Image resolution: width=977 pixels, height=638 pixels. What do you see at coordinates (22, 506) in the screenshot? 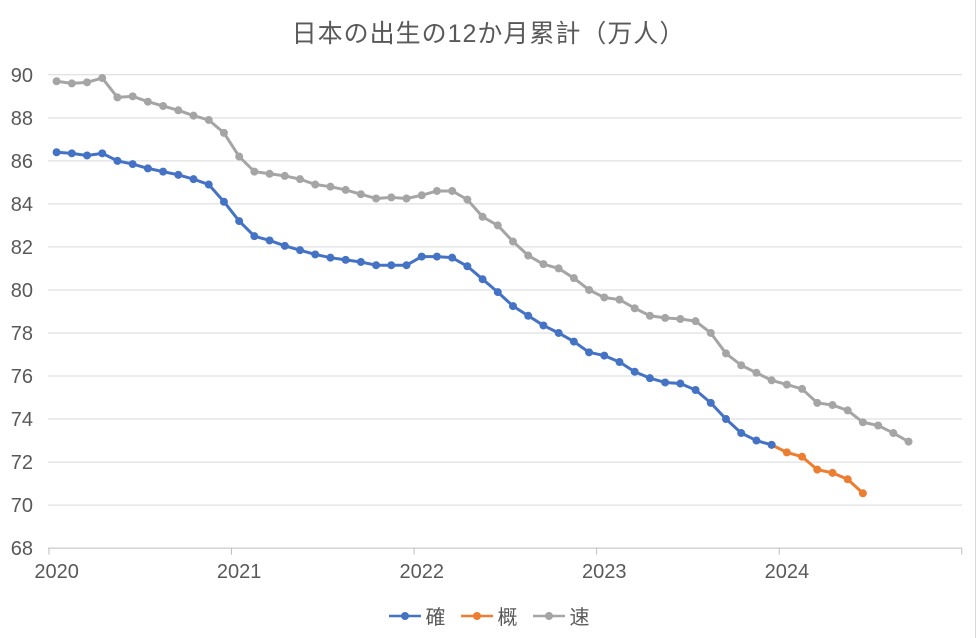
I see `y-tick-label: 70` at bounding box center [22, 506].